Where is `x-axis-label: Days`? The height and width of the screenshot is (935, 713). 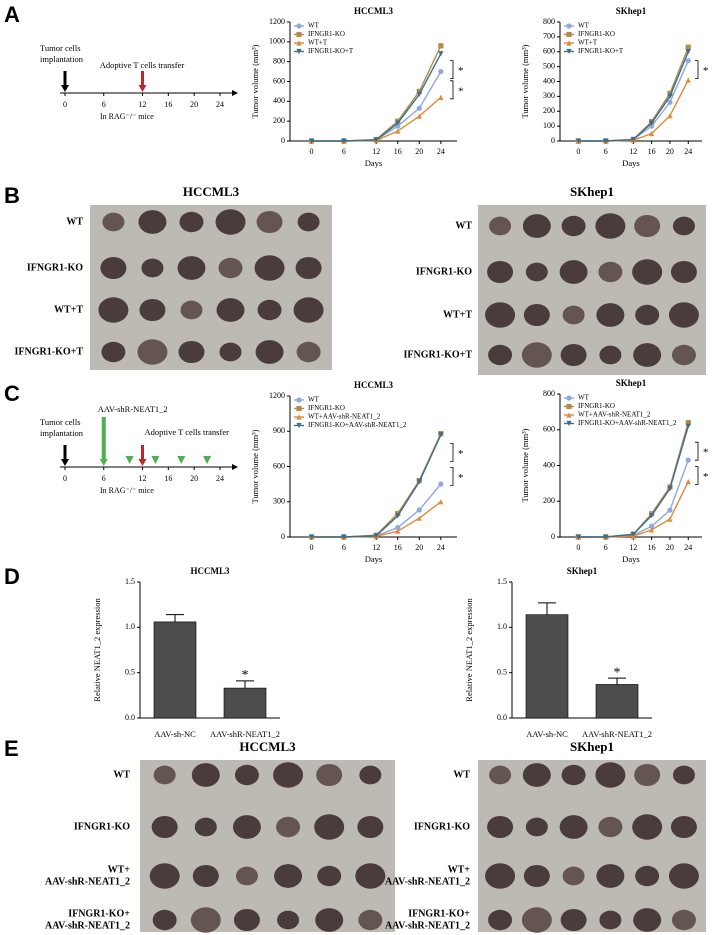 x-axis-label: Days is located at coordinates (373, 559).